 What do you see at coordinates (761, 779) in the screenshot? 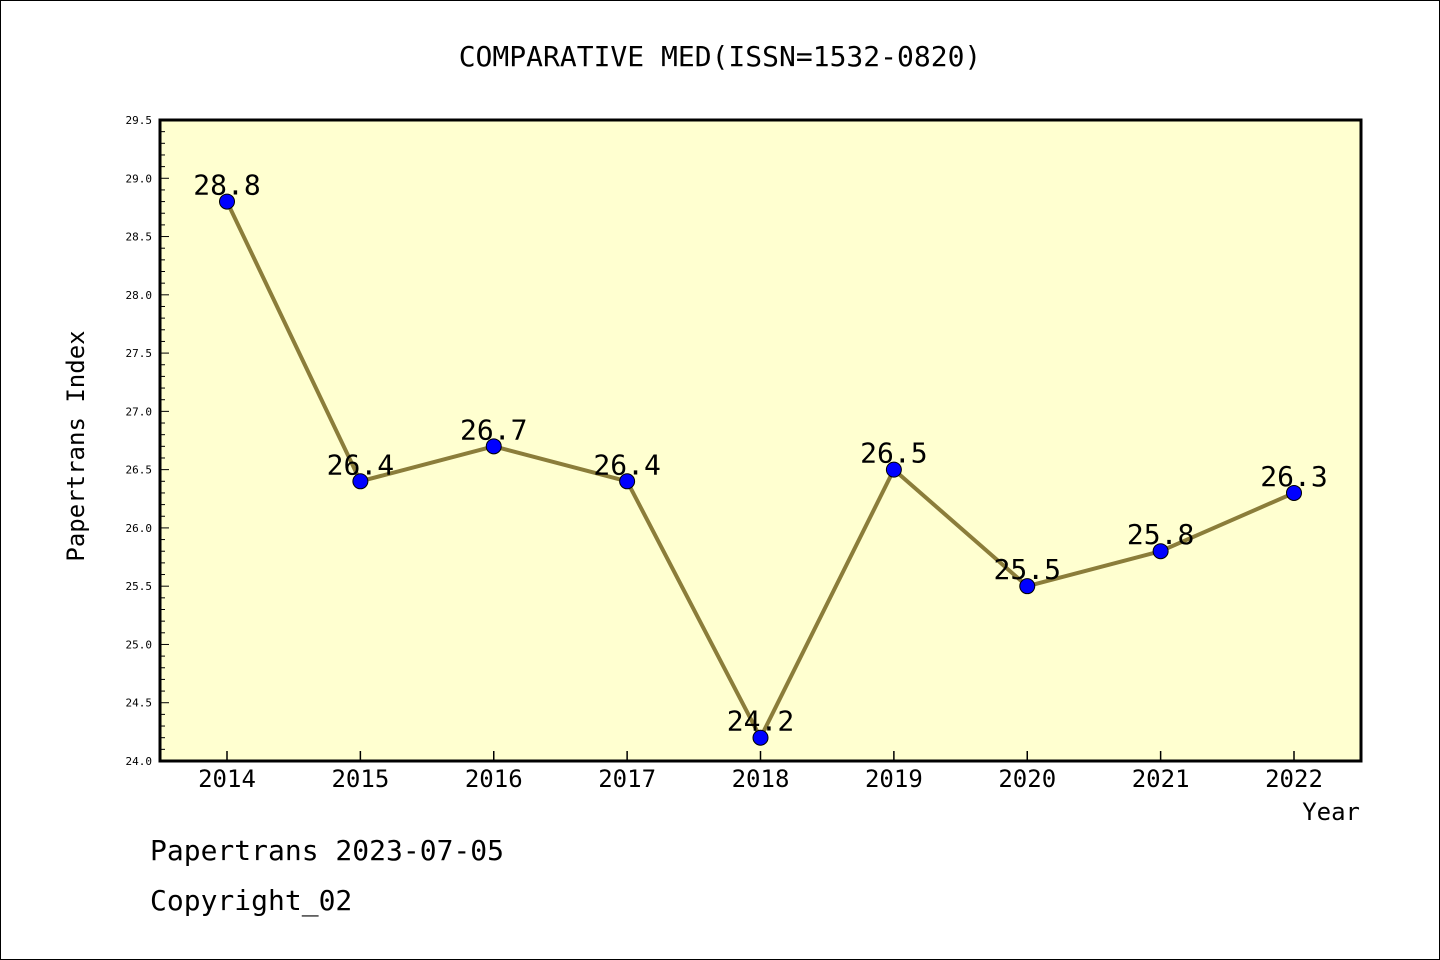
I see `x-tick-label: 2018` at bounding box center [761, 779].